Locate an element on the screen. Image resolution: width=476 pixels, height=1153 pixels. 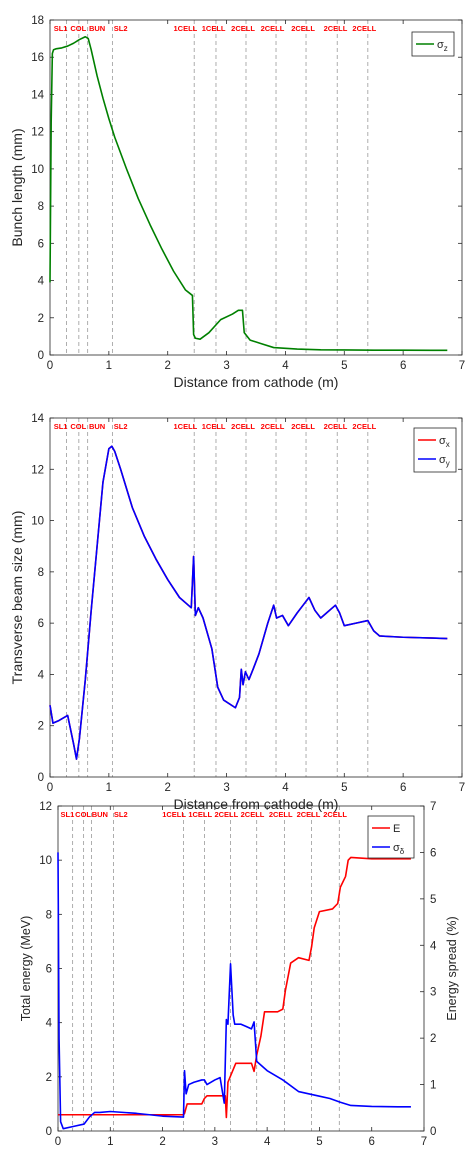
y2-tick-label: 5 is located at coordinates (433, 900).